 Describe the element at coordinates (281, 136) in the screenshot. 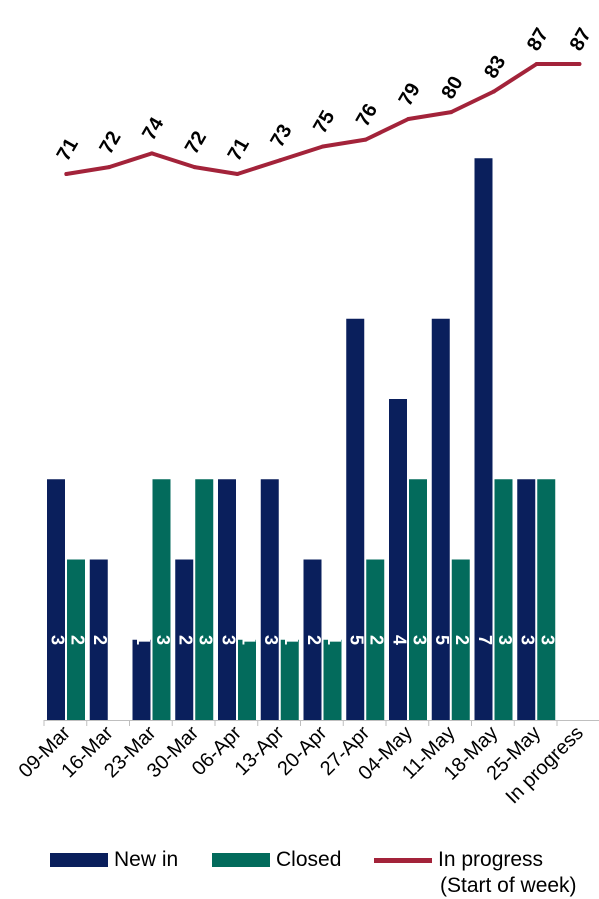

I see `line-value-label: 73` at that location.